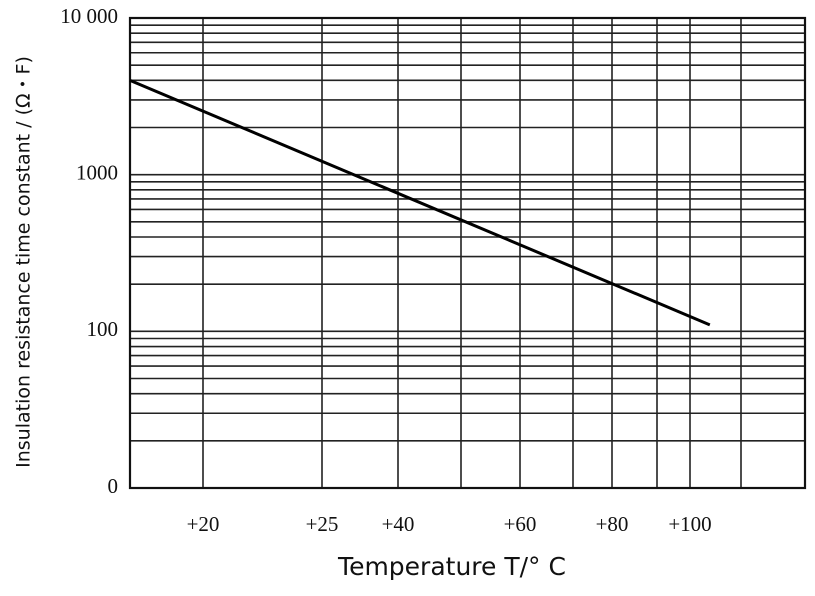 This screenshot has height=596, width=815. What do you see at coordinates (451, 566) in the screenshot?
I see `x-axis-title: Temperature T/° C` at bounding box center [451, 566].